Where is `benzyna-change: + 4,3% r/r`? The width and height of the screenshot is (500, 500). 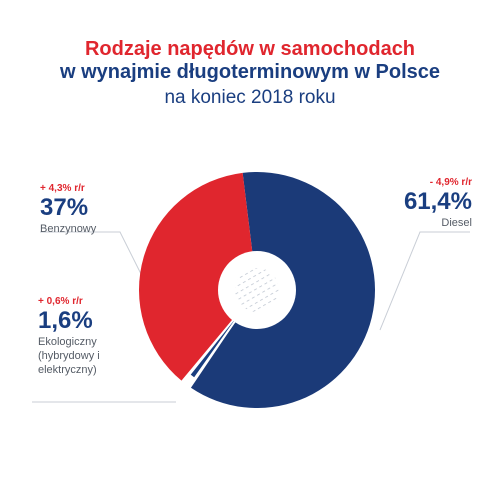
benzyna-change: + 4,3% r/r is located at coordinates (62, 188).